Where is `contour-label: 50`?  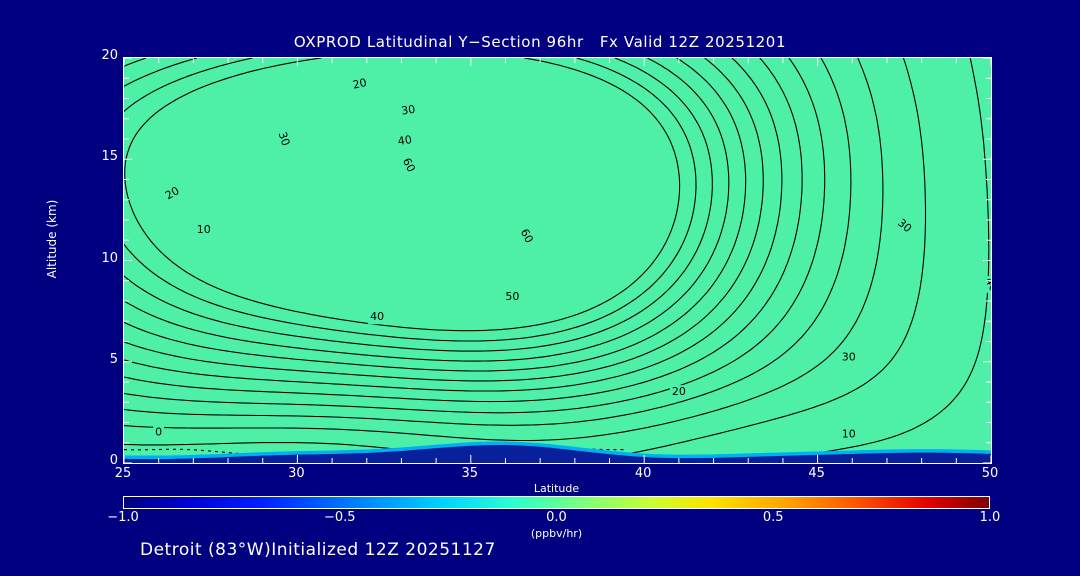 contour-label: 50 is located at coordinates (512, 296).